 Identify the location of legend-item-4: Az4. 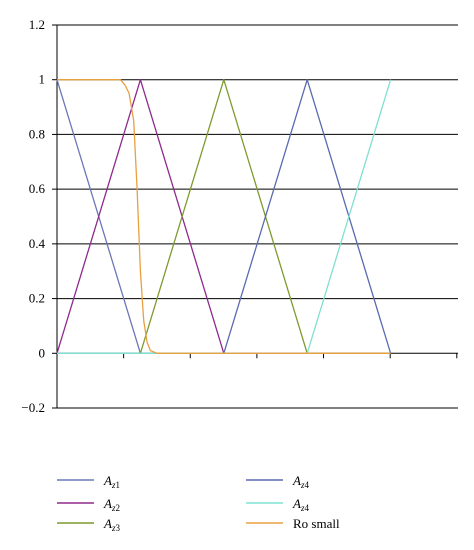
(277, 504).